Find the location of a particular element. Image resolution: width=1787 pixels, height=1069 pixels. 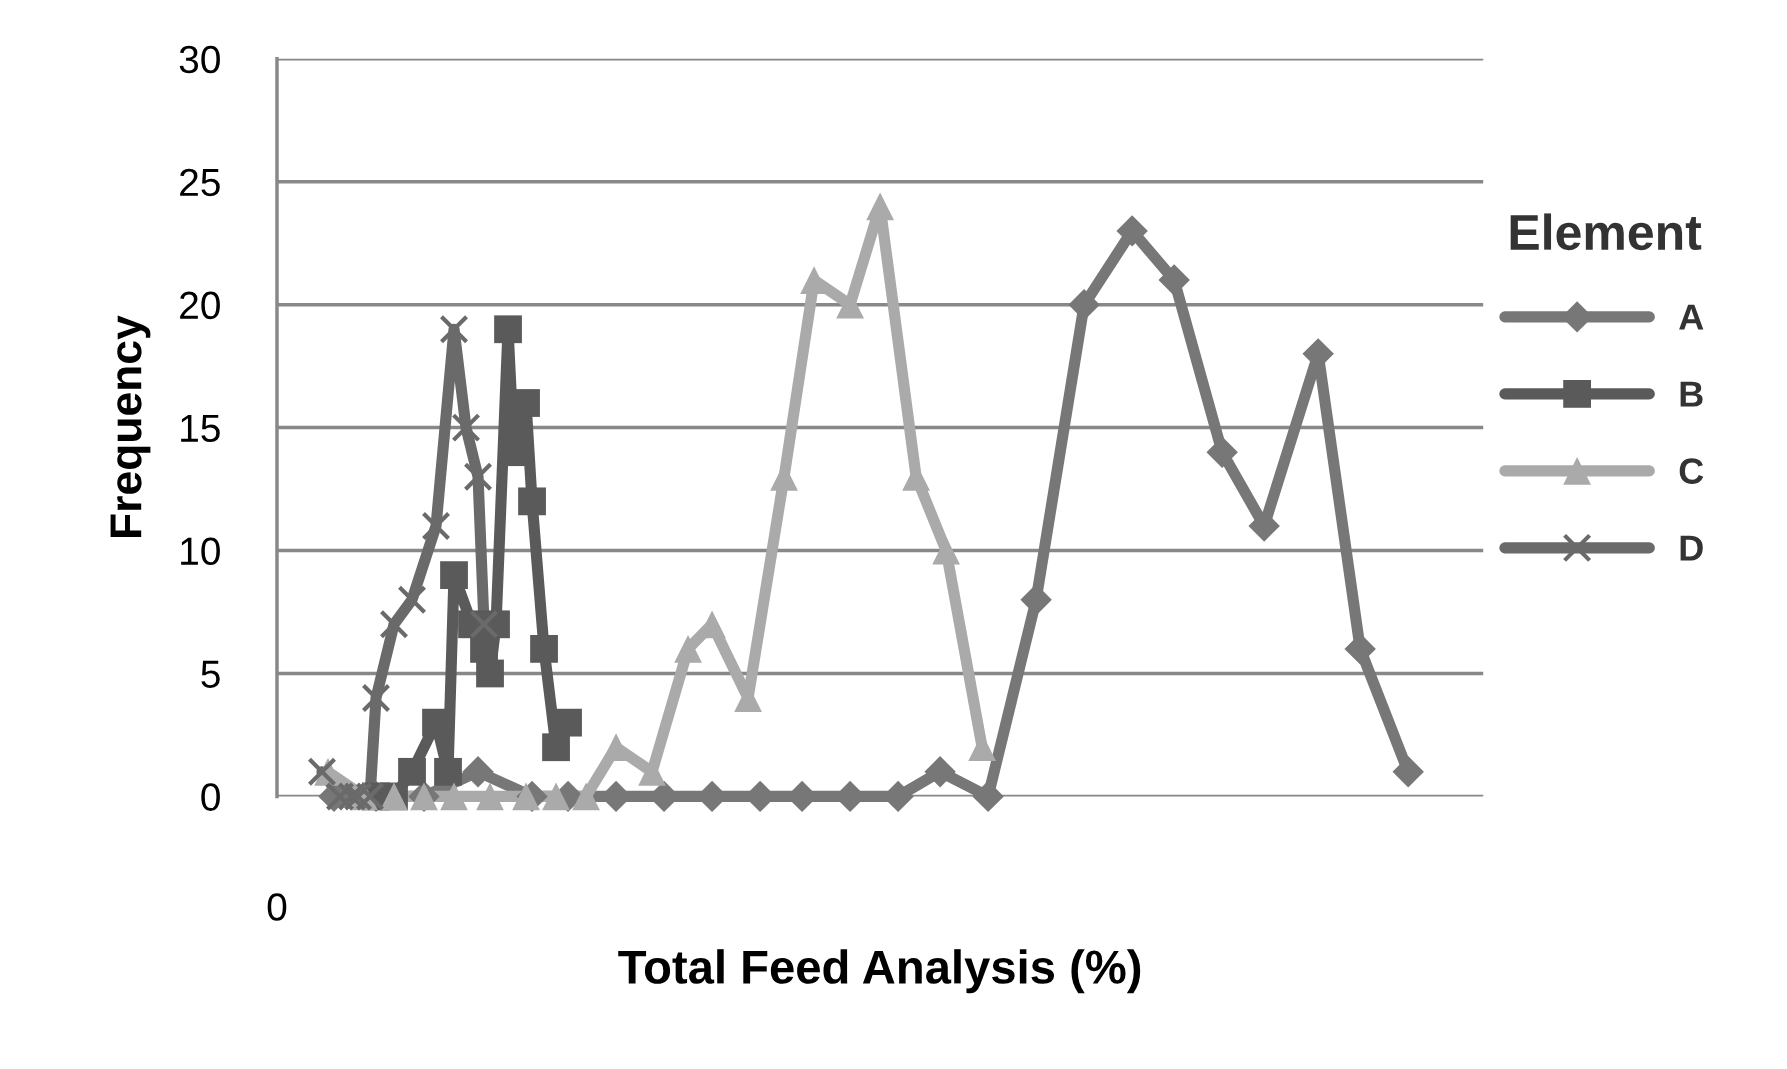

legend-label: A is located at coordinates (1691, 317).